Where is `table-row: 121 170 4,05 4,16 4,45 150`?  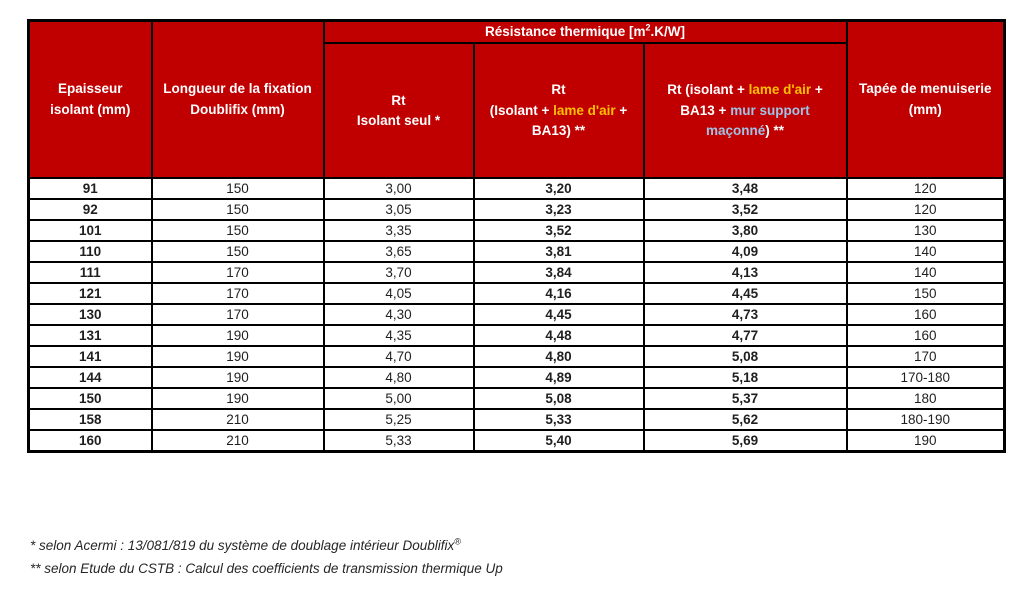
table-row: 121 170 4,05 4,16 4,45 150 is located at coordinates (516, 294).